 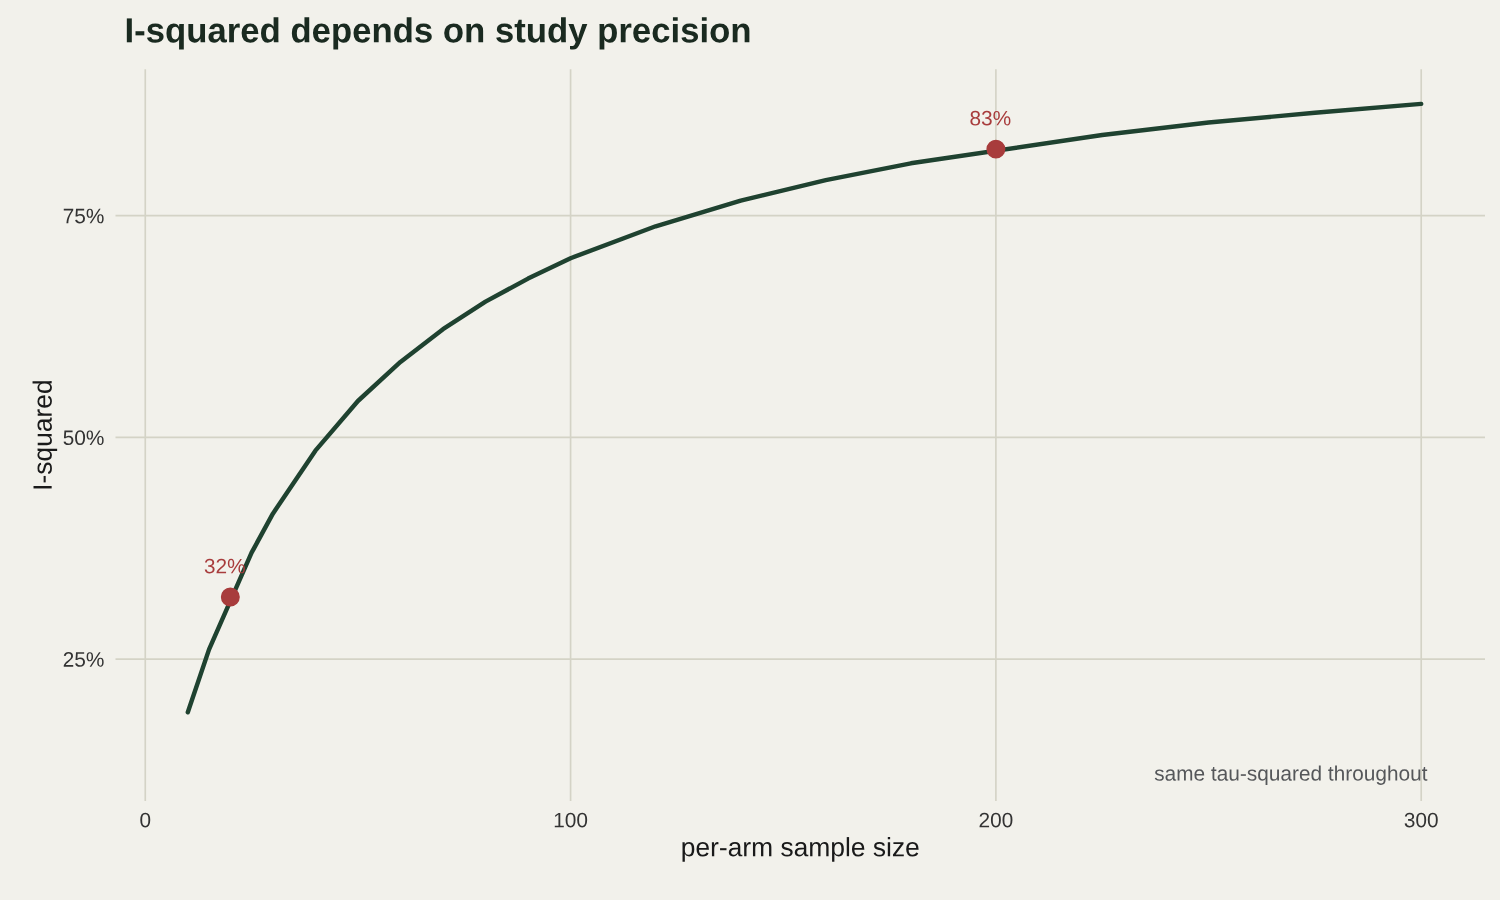 I want to click on y-axis-title: I-squared, so click(x=45, y=435).